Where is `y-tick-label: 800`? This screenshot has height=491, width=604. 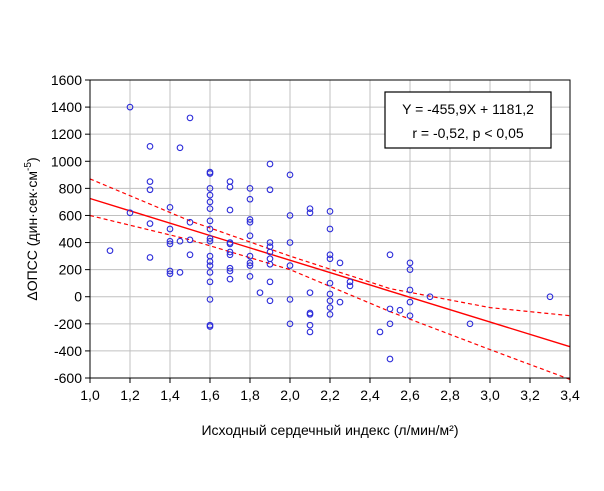
y-tick-label: 800 is located at coordinates (71, 188).